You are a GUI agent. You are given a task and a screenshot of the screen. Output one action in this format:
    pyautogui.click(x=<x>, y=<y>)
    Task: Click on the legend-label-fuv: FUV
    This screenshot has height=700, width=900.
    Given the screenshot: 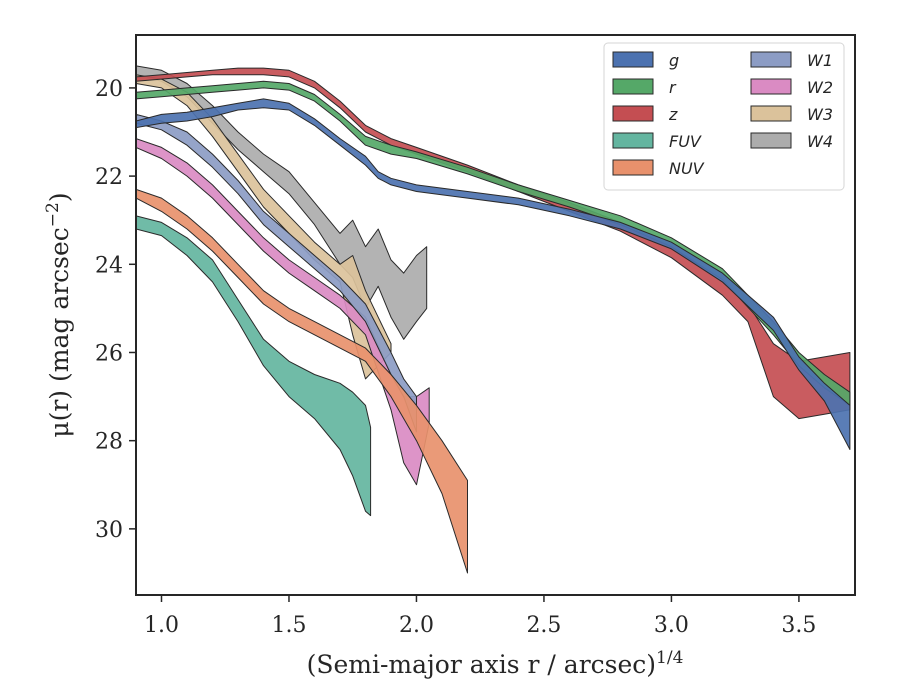 What is the action you would take?
    pyautogui.click(x=685, y=141)
    